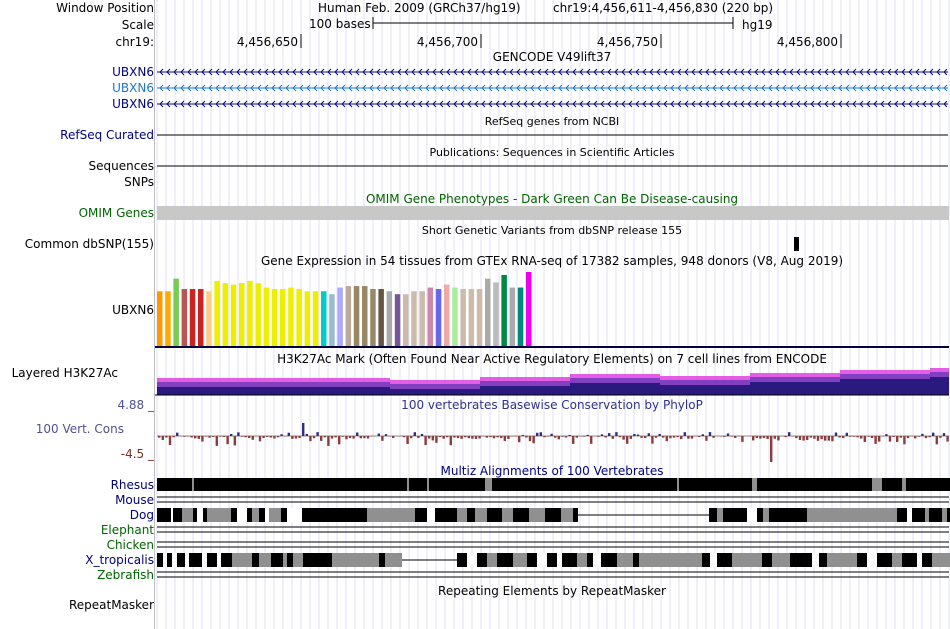 The image size is (950, 629). Describe the element at coordinates (107, 135) in the screenshot. I see `label-refseq-curated: RefSeq Curated` at that location.